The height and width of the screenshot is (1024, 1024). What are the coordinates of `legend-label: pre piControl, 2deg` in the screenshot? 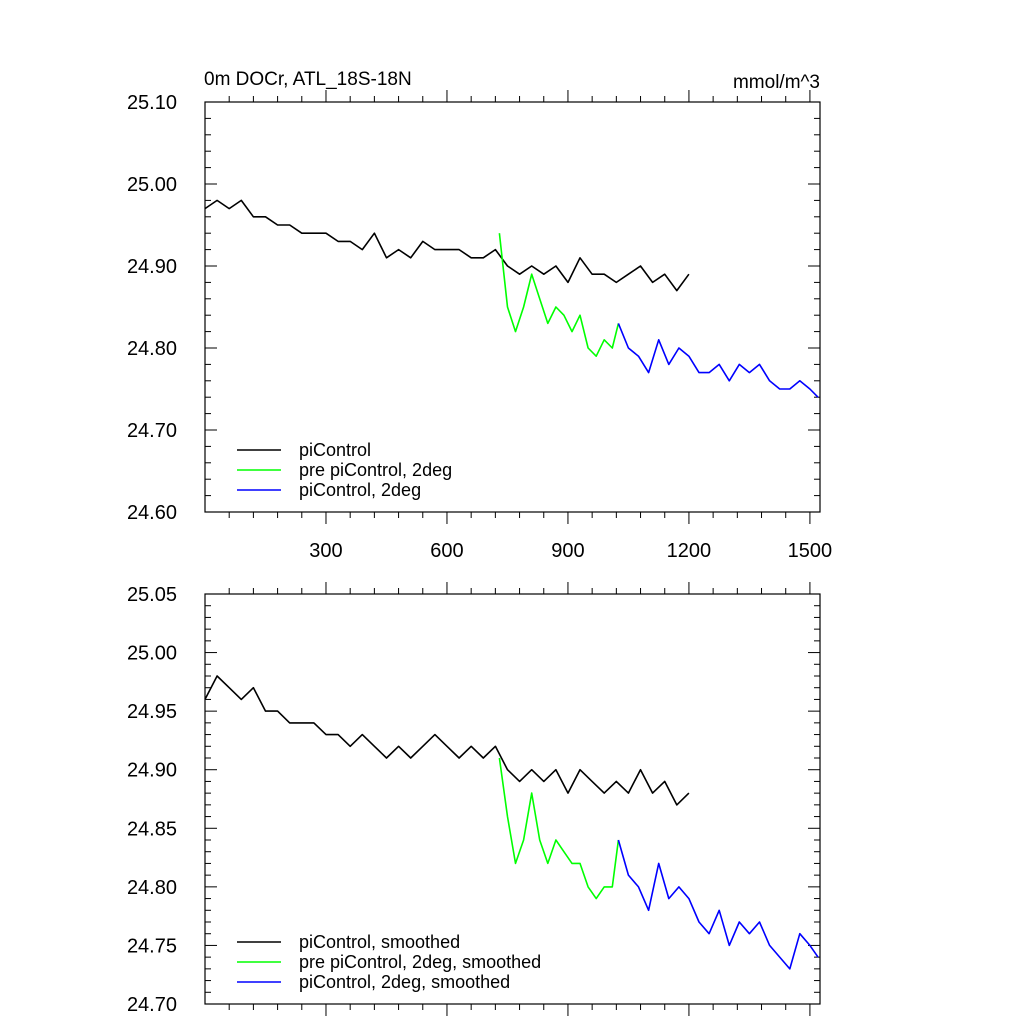 It's located at (375, 470).